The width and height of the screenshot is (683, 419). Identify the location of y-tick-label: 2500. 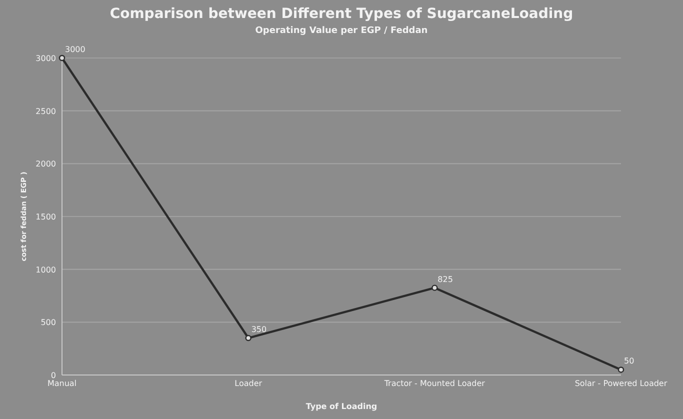
(46, 111).